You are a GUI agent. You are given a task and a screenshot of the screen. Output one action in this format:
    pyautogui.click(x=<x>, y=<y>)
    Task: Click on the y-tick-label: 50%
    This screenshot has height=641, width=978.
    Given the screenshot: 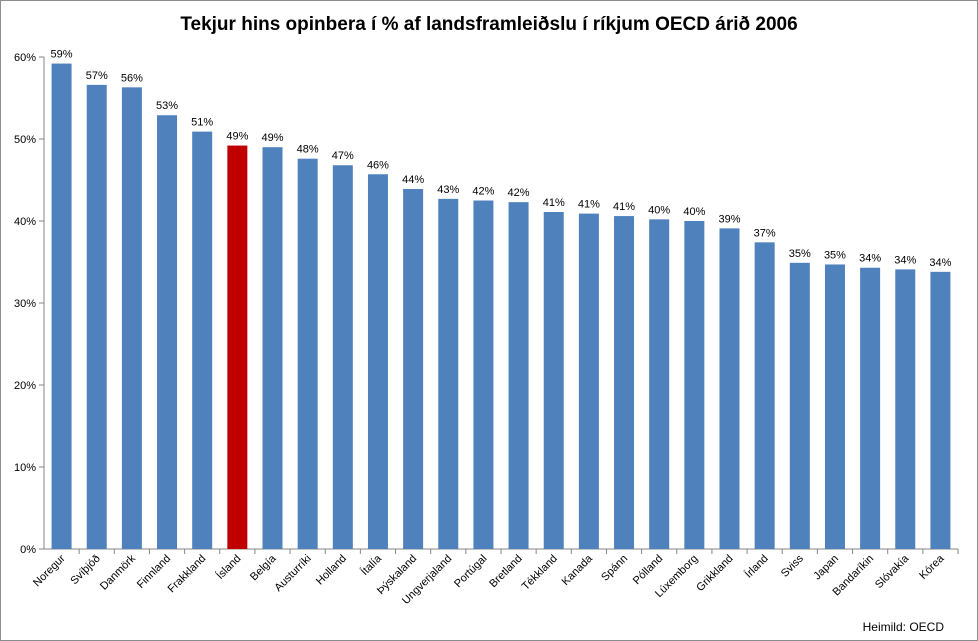 What is the action you would take?
    pyautogui.click(x=25, y=140)
    